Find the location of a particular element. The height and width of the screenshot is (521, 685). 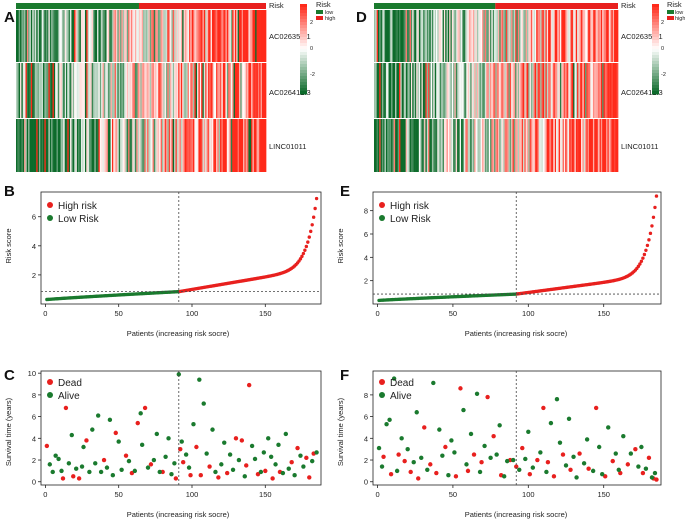

scale-tick-0: 0 is located at coordinates (662, 49).